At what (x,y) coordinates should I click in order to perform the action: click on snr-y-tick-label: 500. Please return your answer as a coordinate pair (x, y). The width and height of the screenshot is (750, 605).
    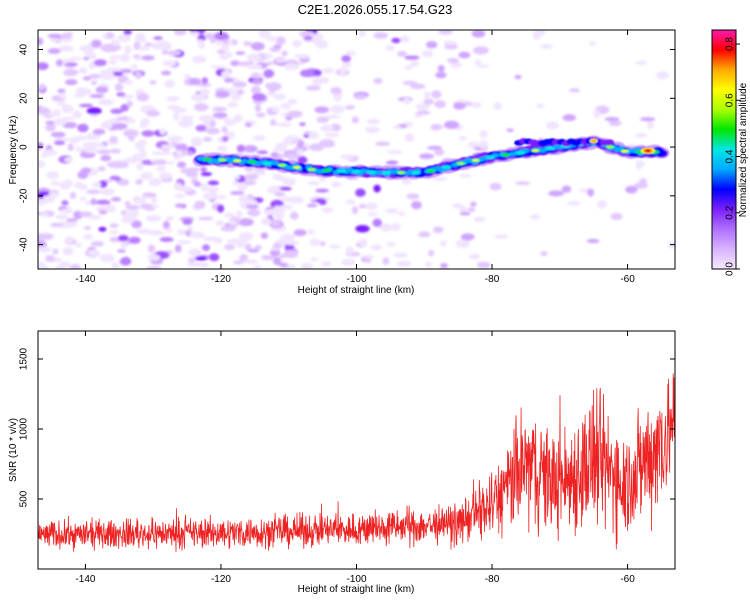
    Looking at the image, I should click on (24, 498).